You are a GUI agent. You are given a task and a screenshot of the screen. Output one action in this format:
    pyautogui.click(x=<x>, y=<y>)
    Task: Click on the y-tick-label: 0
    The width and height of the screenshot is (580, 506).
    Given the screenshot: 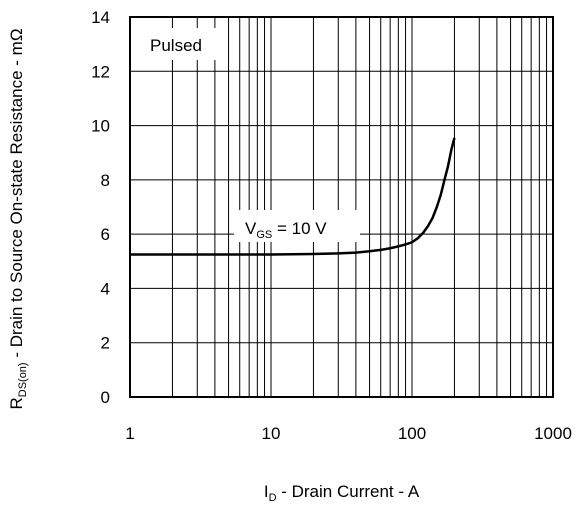 What is the action you would take?
    pyautogui.click(x=105, y=397)
    